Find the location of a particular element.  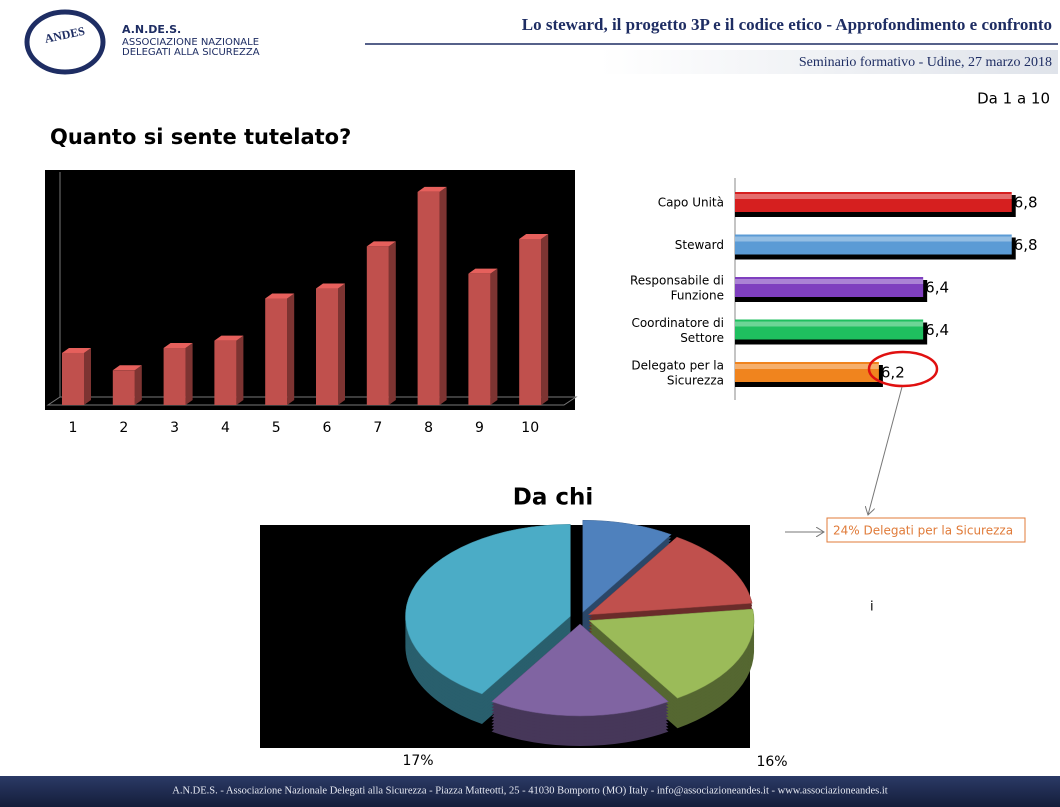

pie-label: 17% is located at coordinates (417, 761).